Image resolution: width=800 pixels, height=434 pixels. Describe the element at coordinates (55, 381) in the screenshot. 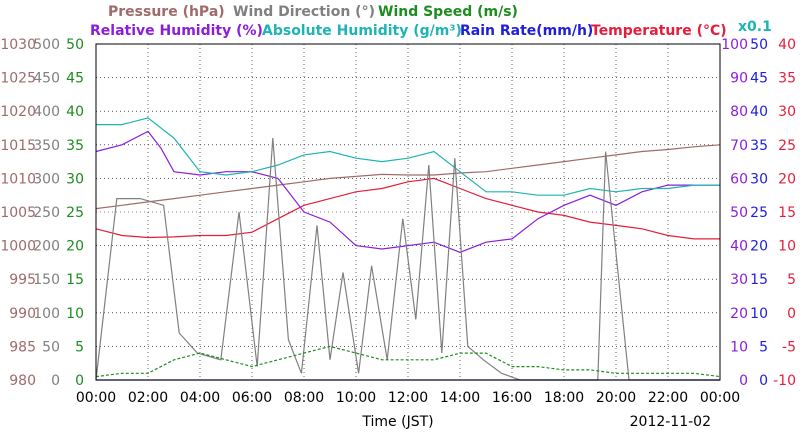

I see `wind-direction-tick-label: 0` at that location.